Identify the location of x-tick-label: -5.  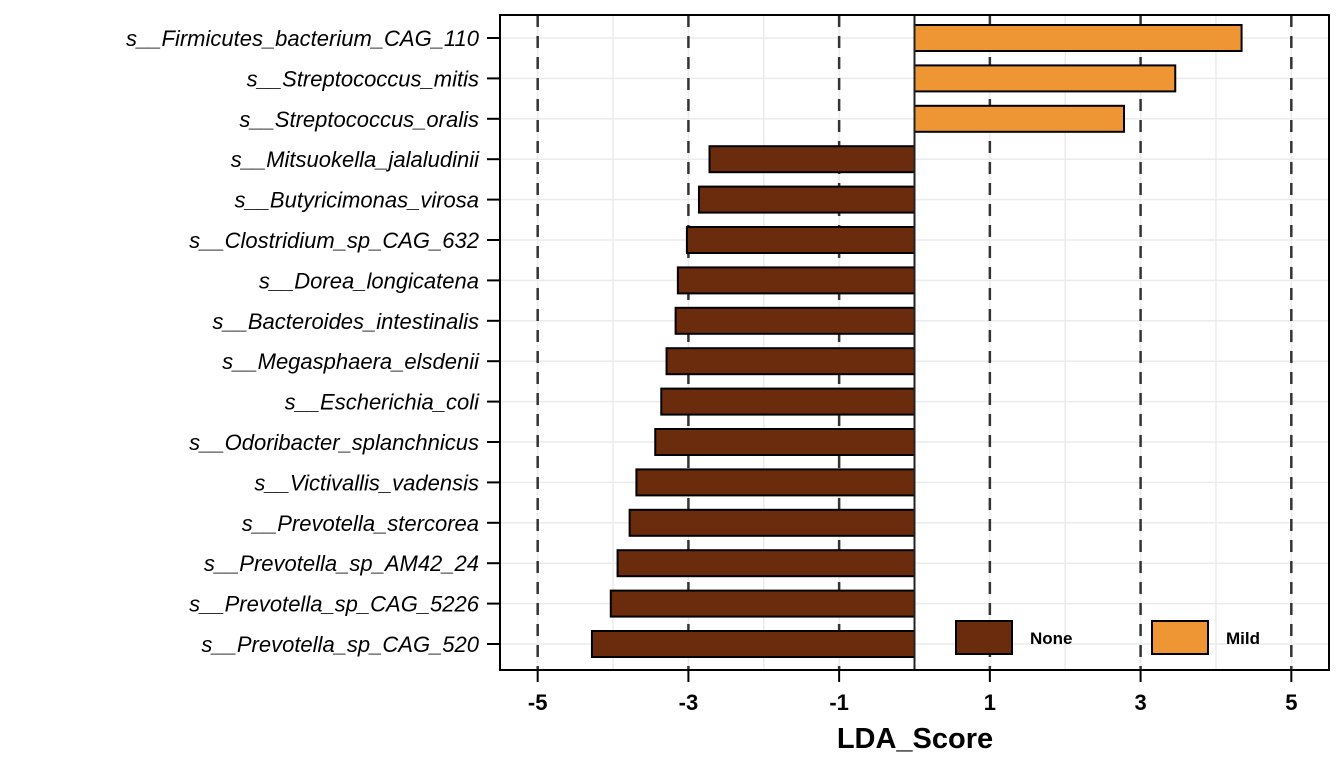
(538, 702).